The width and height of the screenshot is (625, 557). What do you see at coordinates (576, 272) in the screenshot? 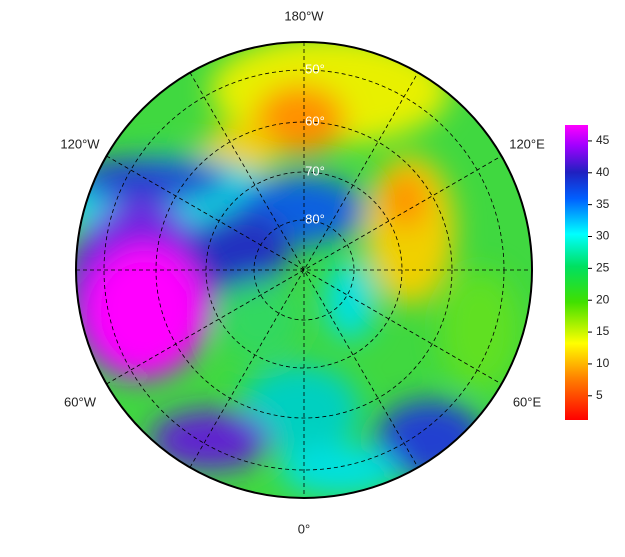
I see `colorbar` at bounding box center [576, 272].